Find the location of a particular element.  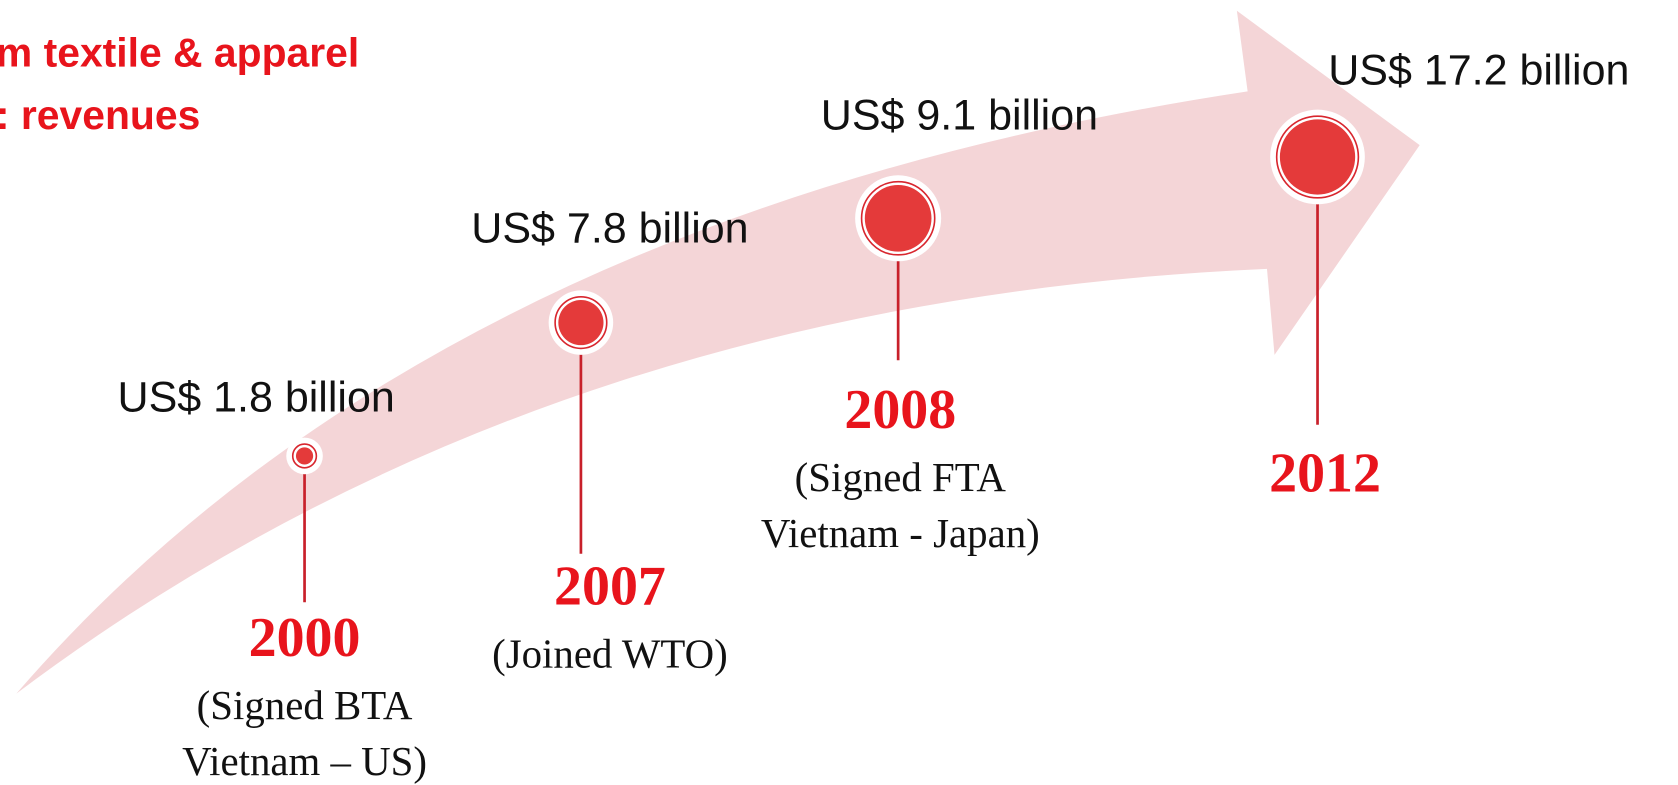

title-line: m textile & apparel is located at coordinates (179, 53).